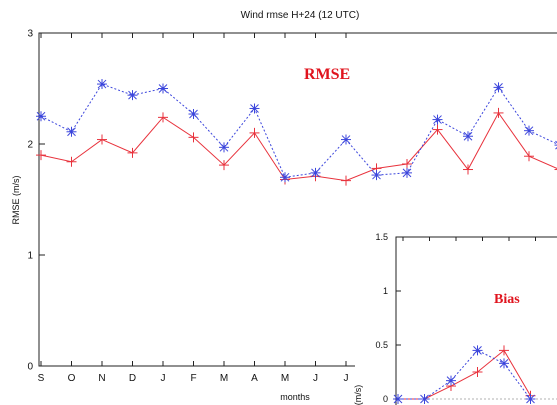  Describe the element at coordinates (295, 397) in the screenshot. I see `rmse-x-axis-label: months` at that location.